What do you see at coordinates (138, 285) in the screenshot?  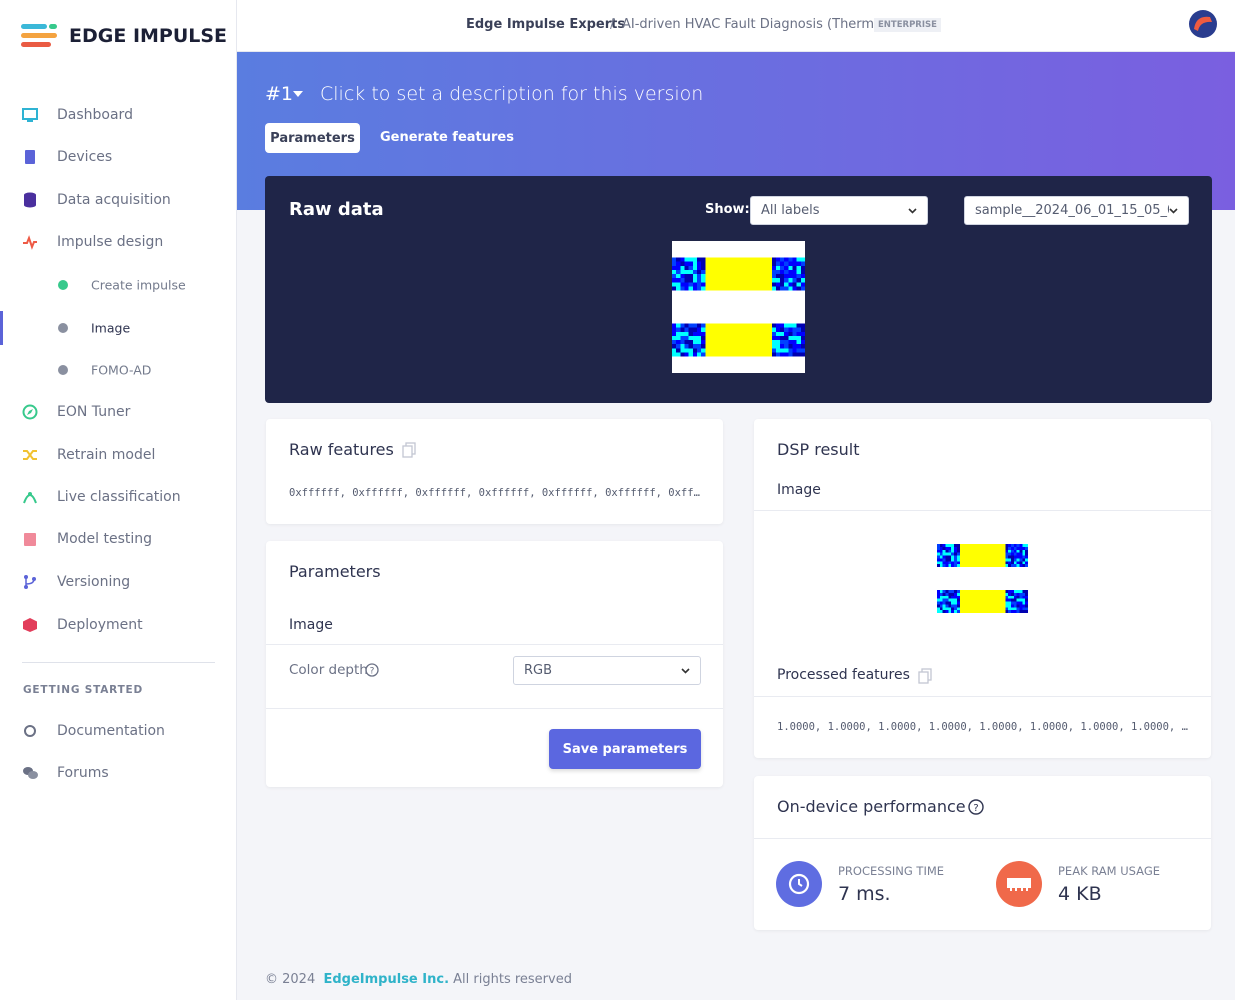 I see `nav-subitem: Create impulse` at bounding box center [138, 285].